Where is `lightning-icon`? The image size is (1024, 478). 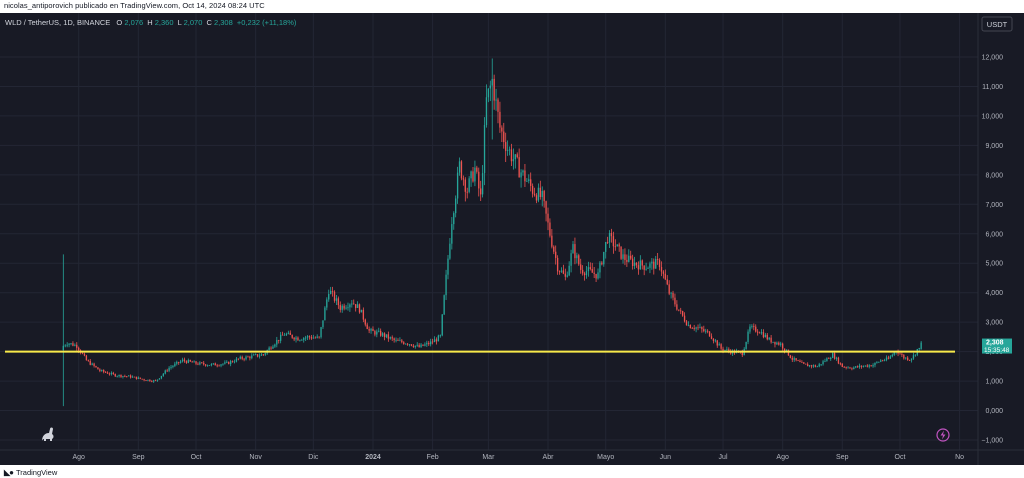 lightning-icon is located at coordinates (943, 435).